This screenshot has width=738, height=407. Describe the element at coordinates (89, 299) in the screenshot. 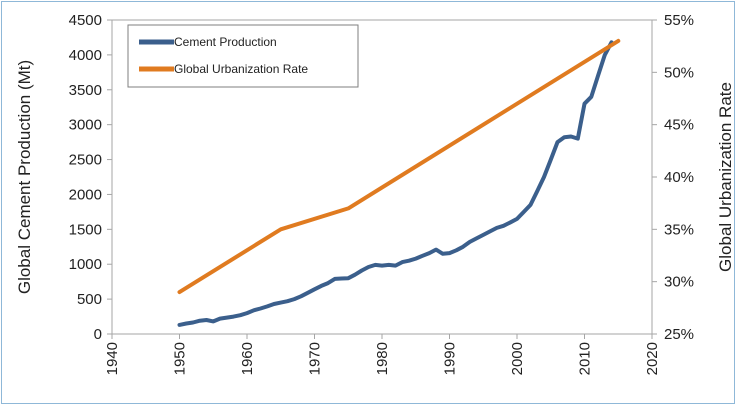

I see `y-tick-label: 500` at that location.